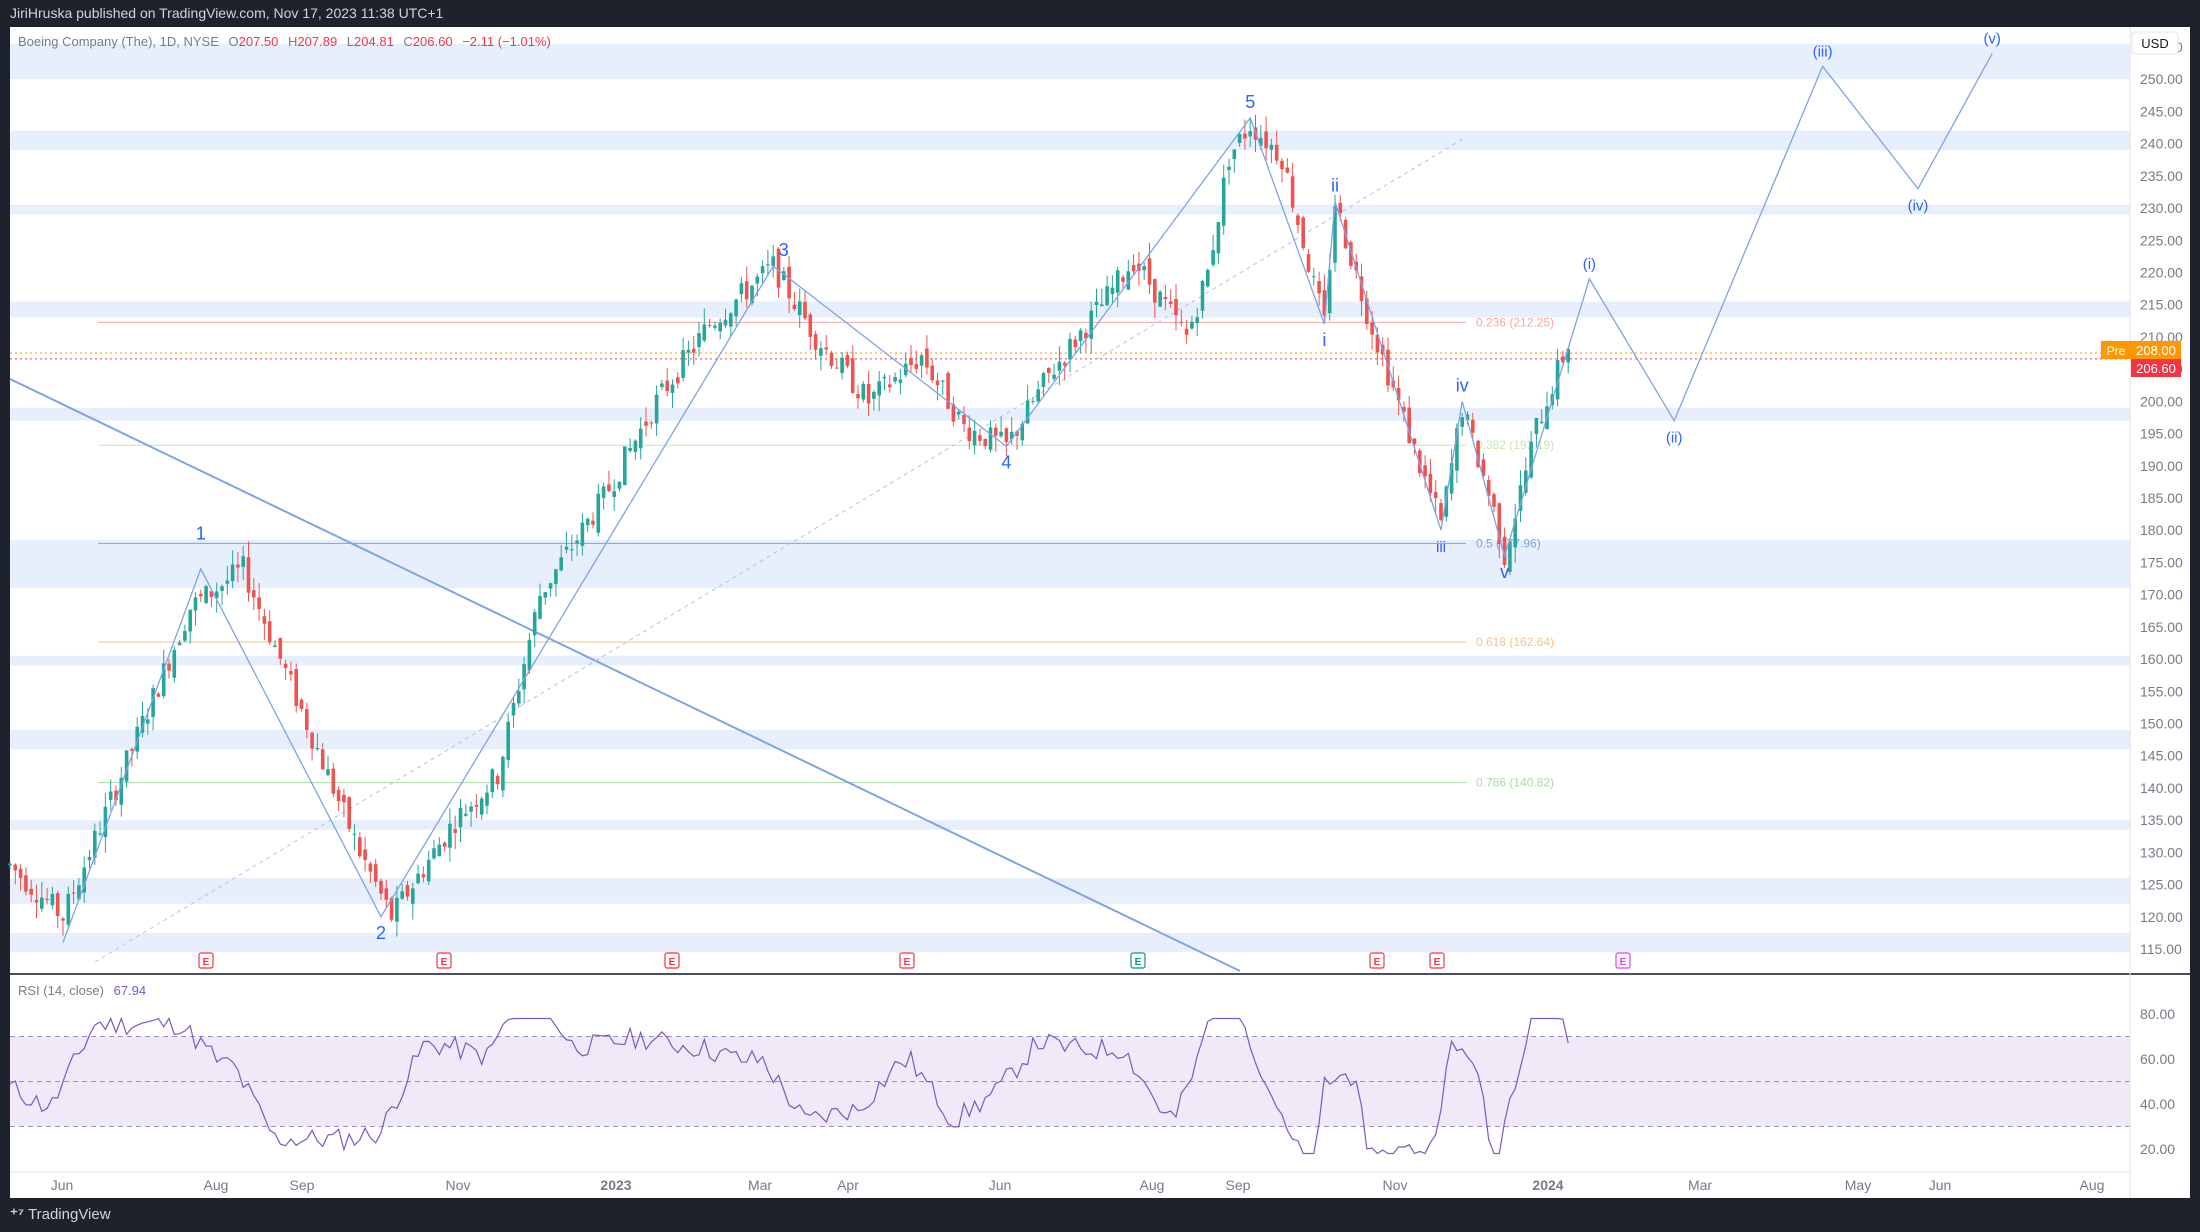 This screenshot has height=1232, width=2200. What do you see at coordinates (2155, 43) in the screenshot?
I see `currency-button` at bounding box center [2155, 43].